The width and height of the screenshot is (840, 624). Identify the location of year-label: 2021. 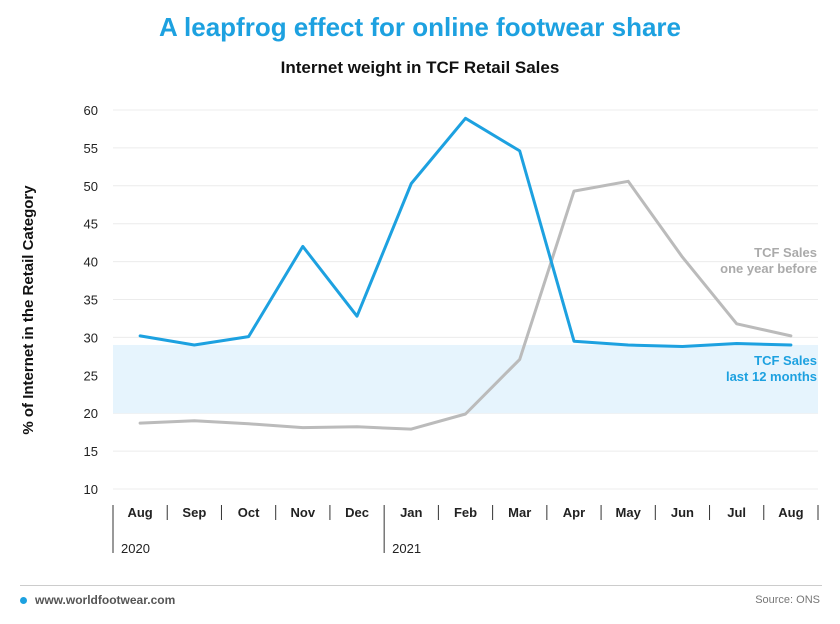
(406, 548).